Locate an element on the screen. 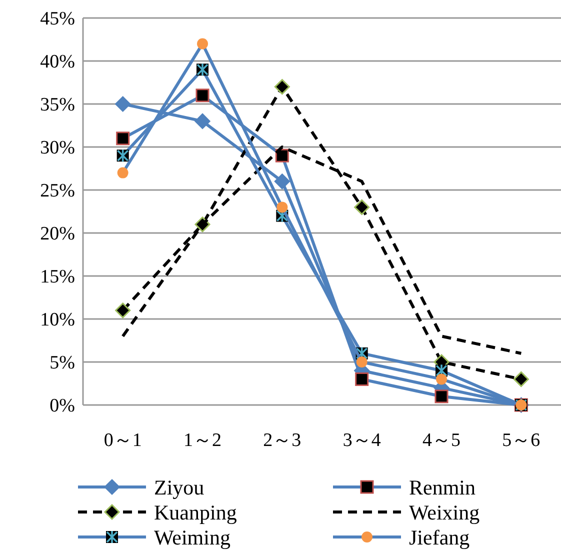  legend-label: Kuanping is located at coordinates (196, 512).